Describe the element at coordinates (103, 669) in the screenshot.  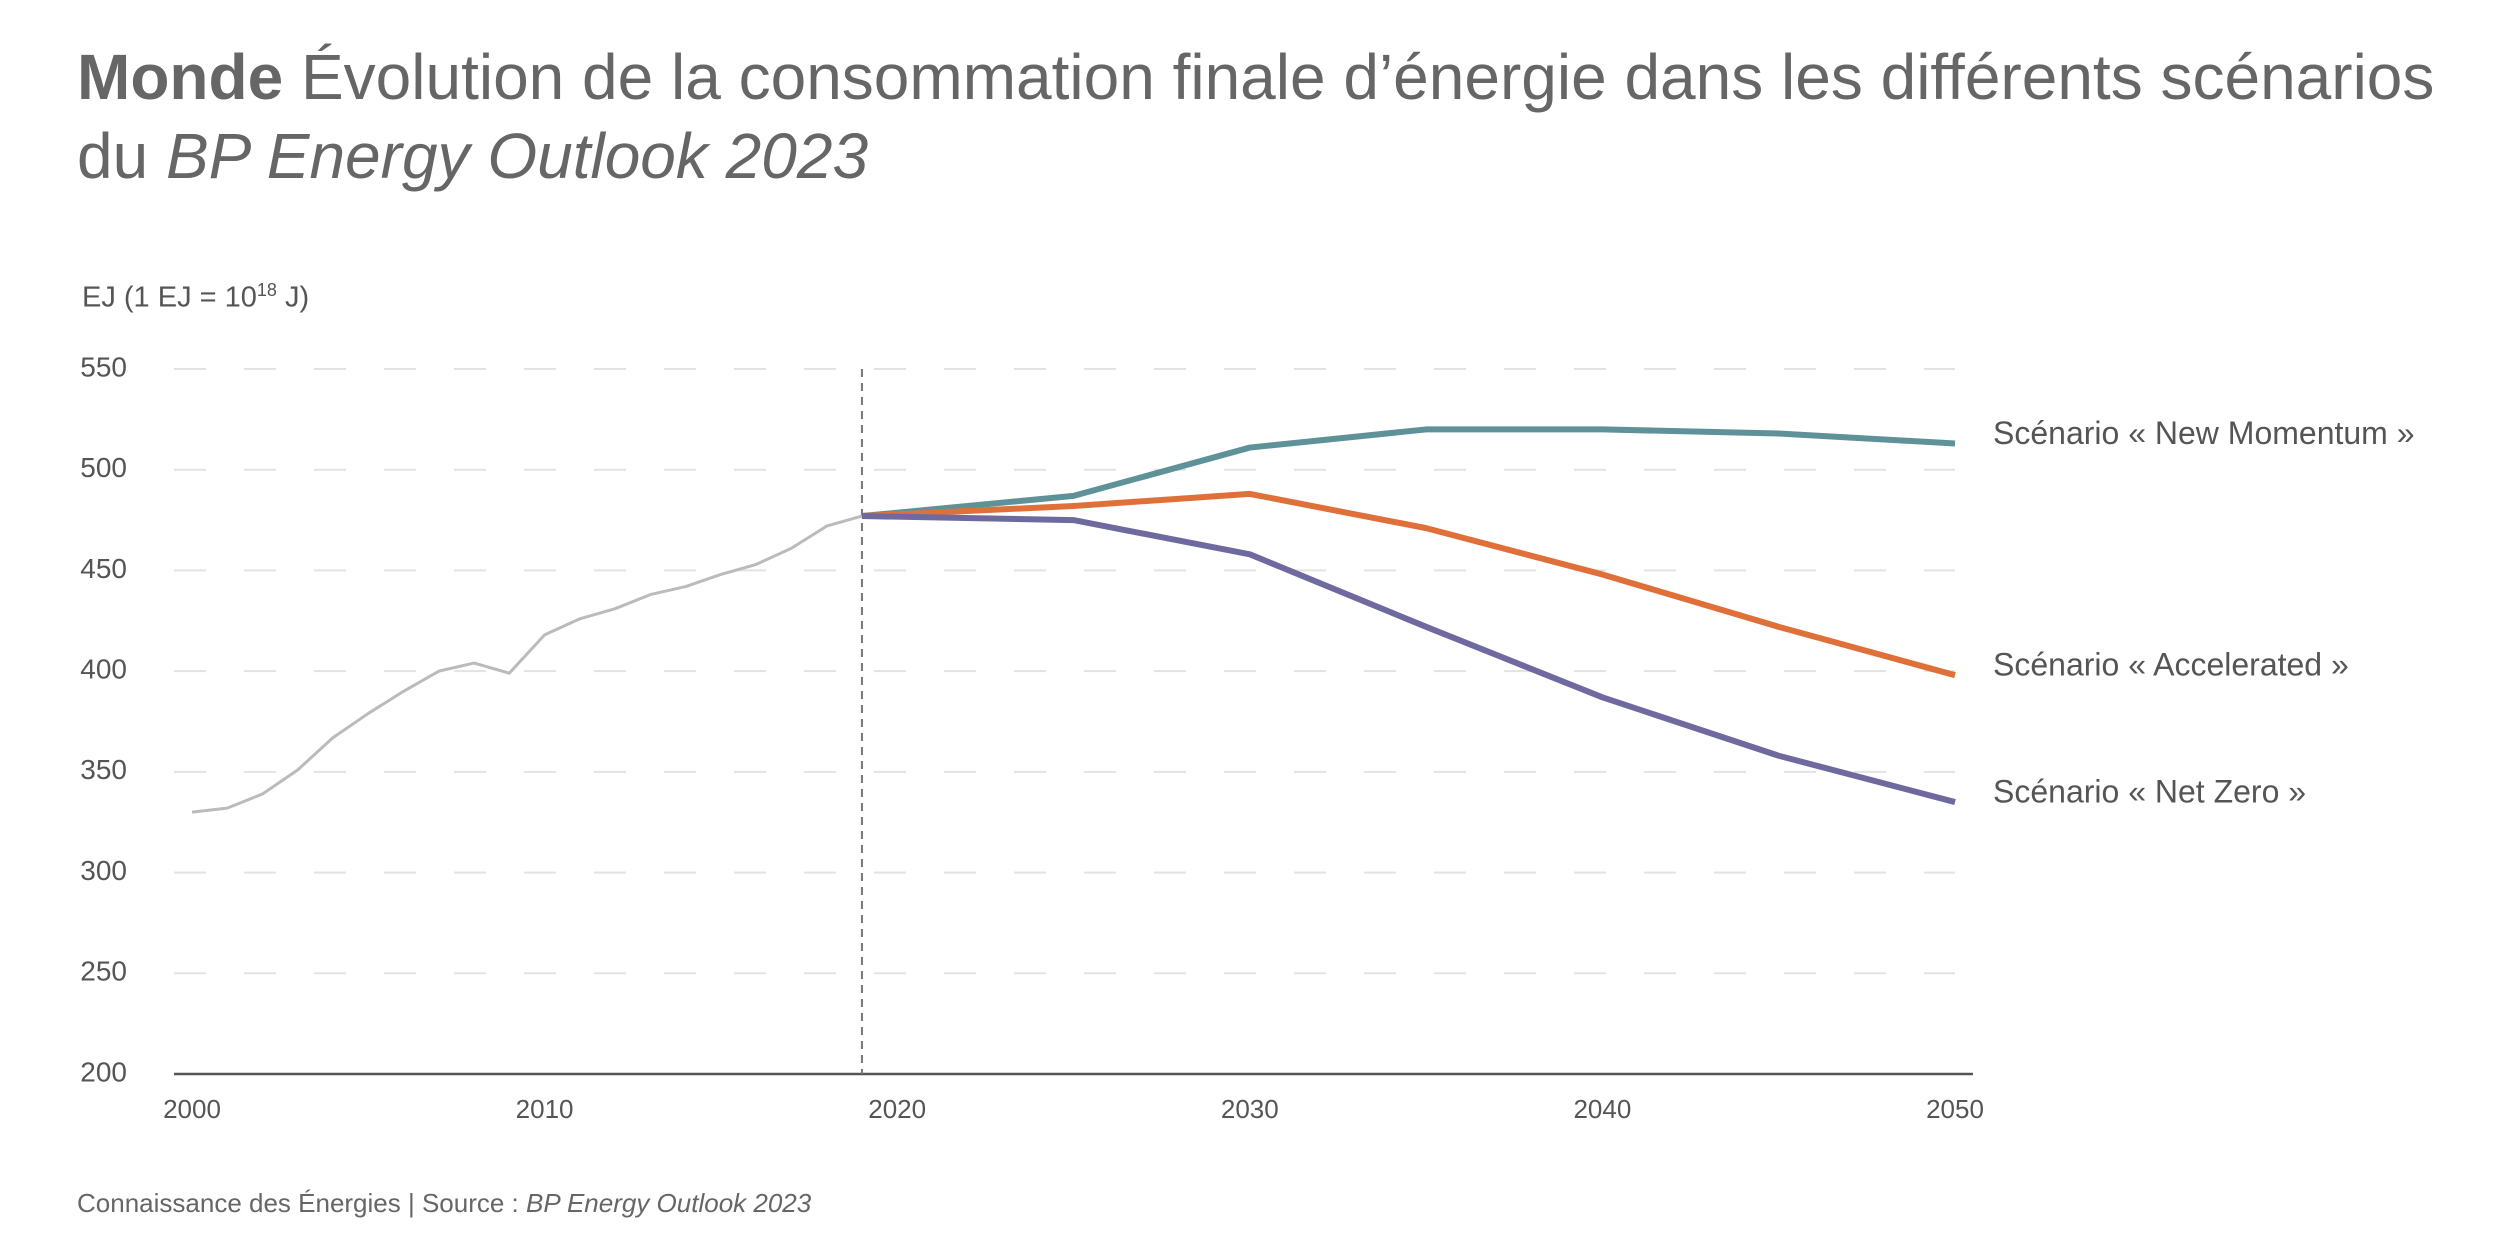
I see `y-tick-label: 400` at that location.